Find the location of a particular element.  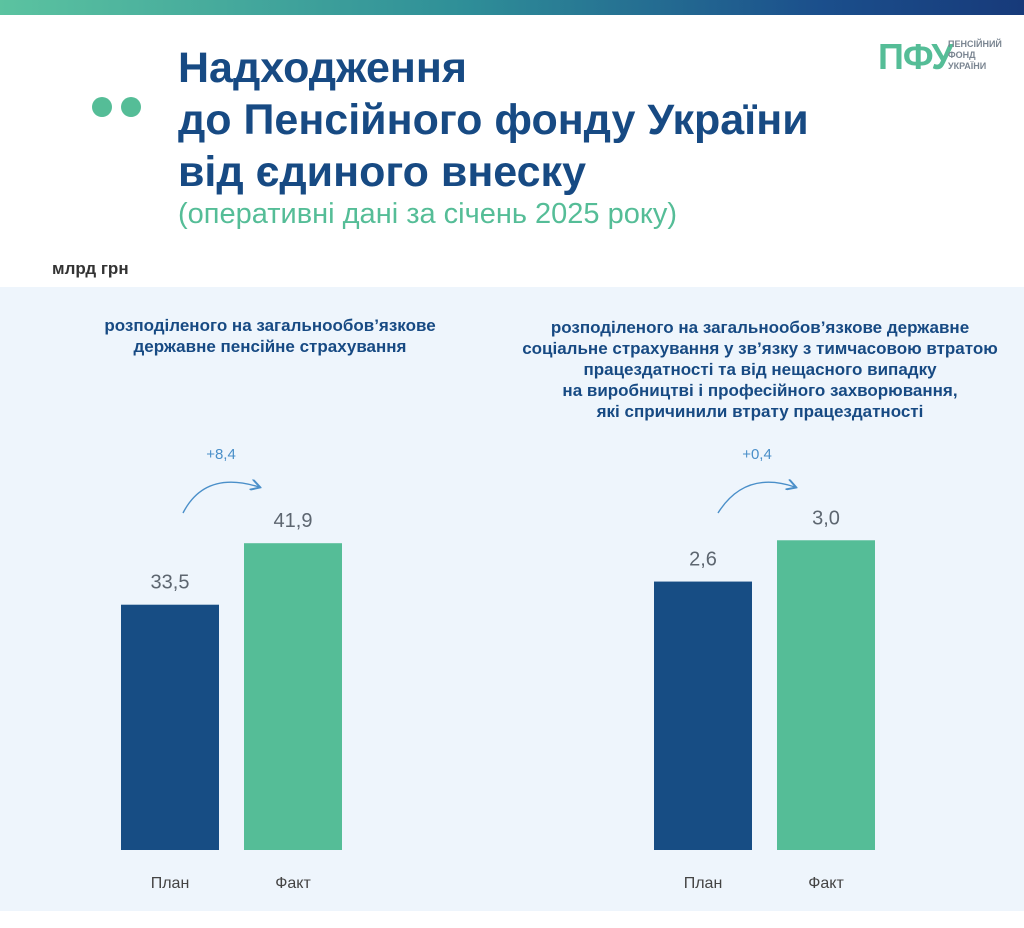

chart-1-category-label-1: План is located at coordinates (170, 883).